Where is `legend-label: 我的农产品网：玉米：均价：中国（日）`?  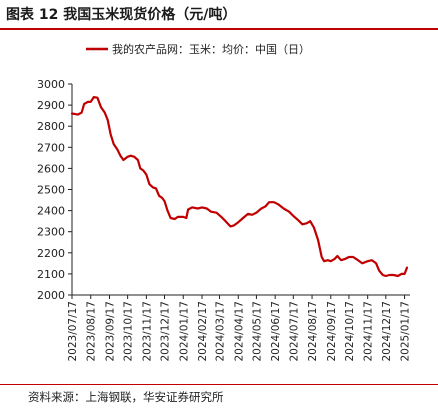
legend-label: 我的农产品网：玉米：均价：中国（日） is located at coordinates (211, 49).